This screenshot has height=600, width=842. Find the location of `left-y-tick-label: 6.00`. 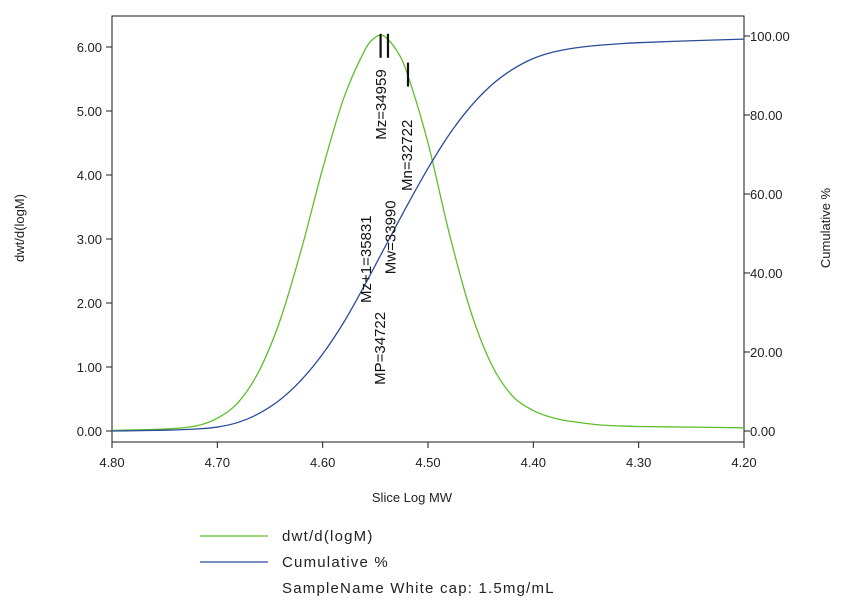

left-y-tick-label: 6.00 is located at coordinates (89, 47).